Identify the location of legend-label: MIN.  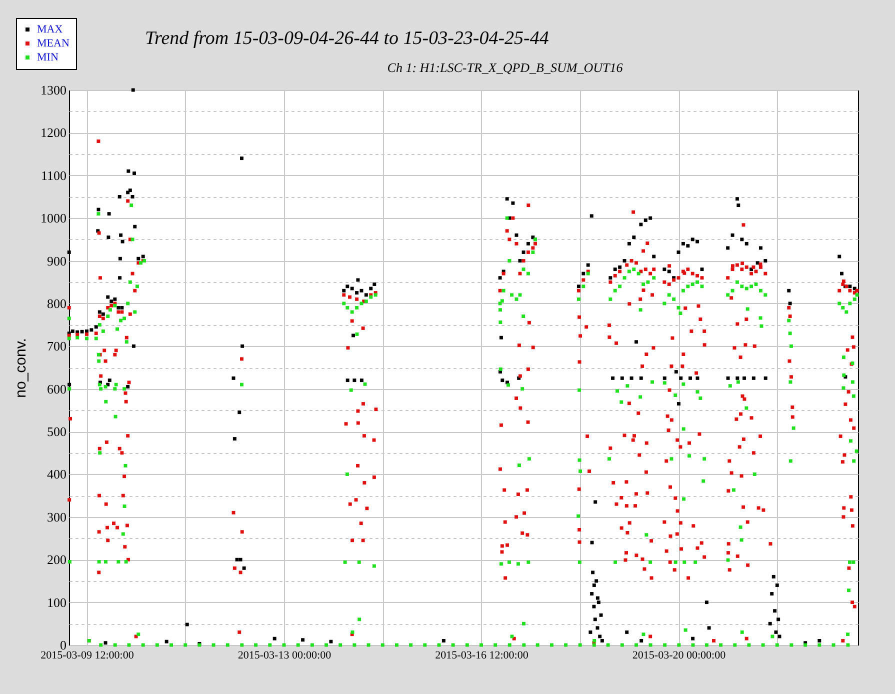
(47, 58).